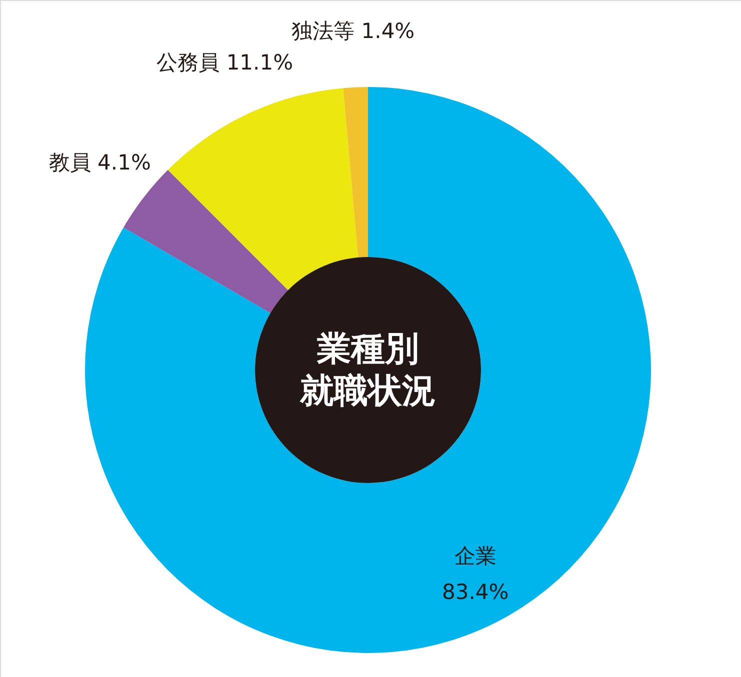 The width and height of the screenshot is (741, 677). What do you see at coordinates (353, 30) in the screenshot?
I see `slice-label: 独法等 1.4%` at bounding box center [353, 30].